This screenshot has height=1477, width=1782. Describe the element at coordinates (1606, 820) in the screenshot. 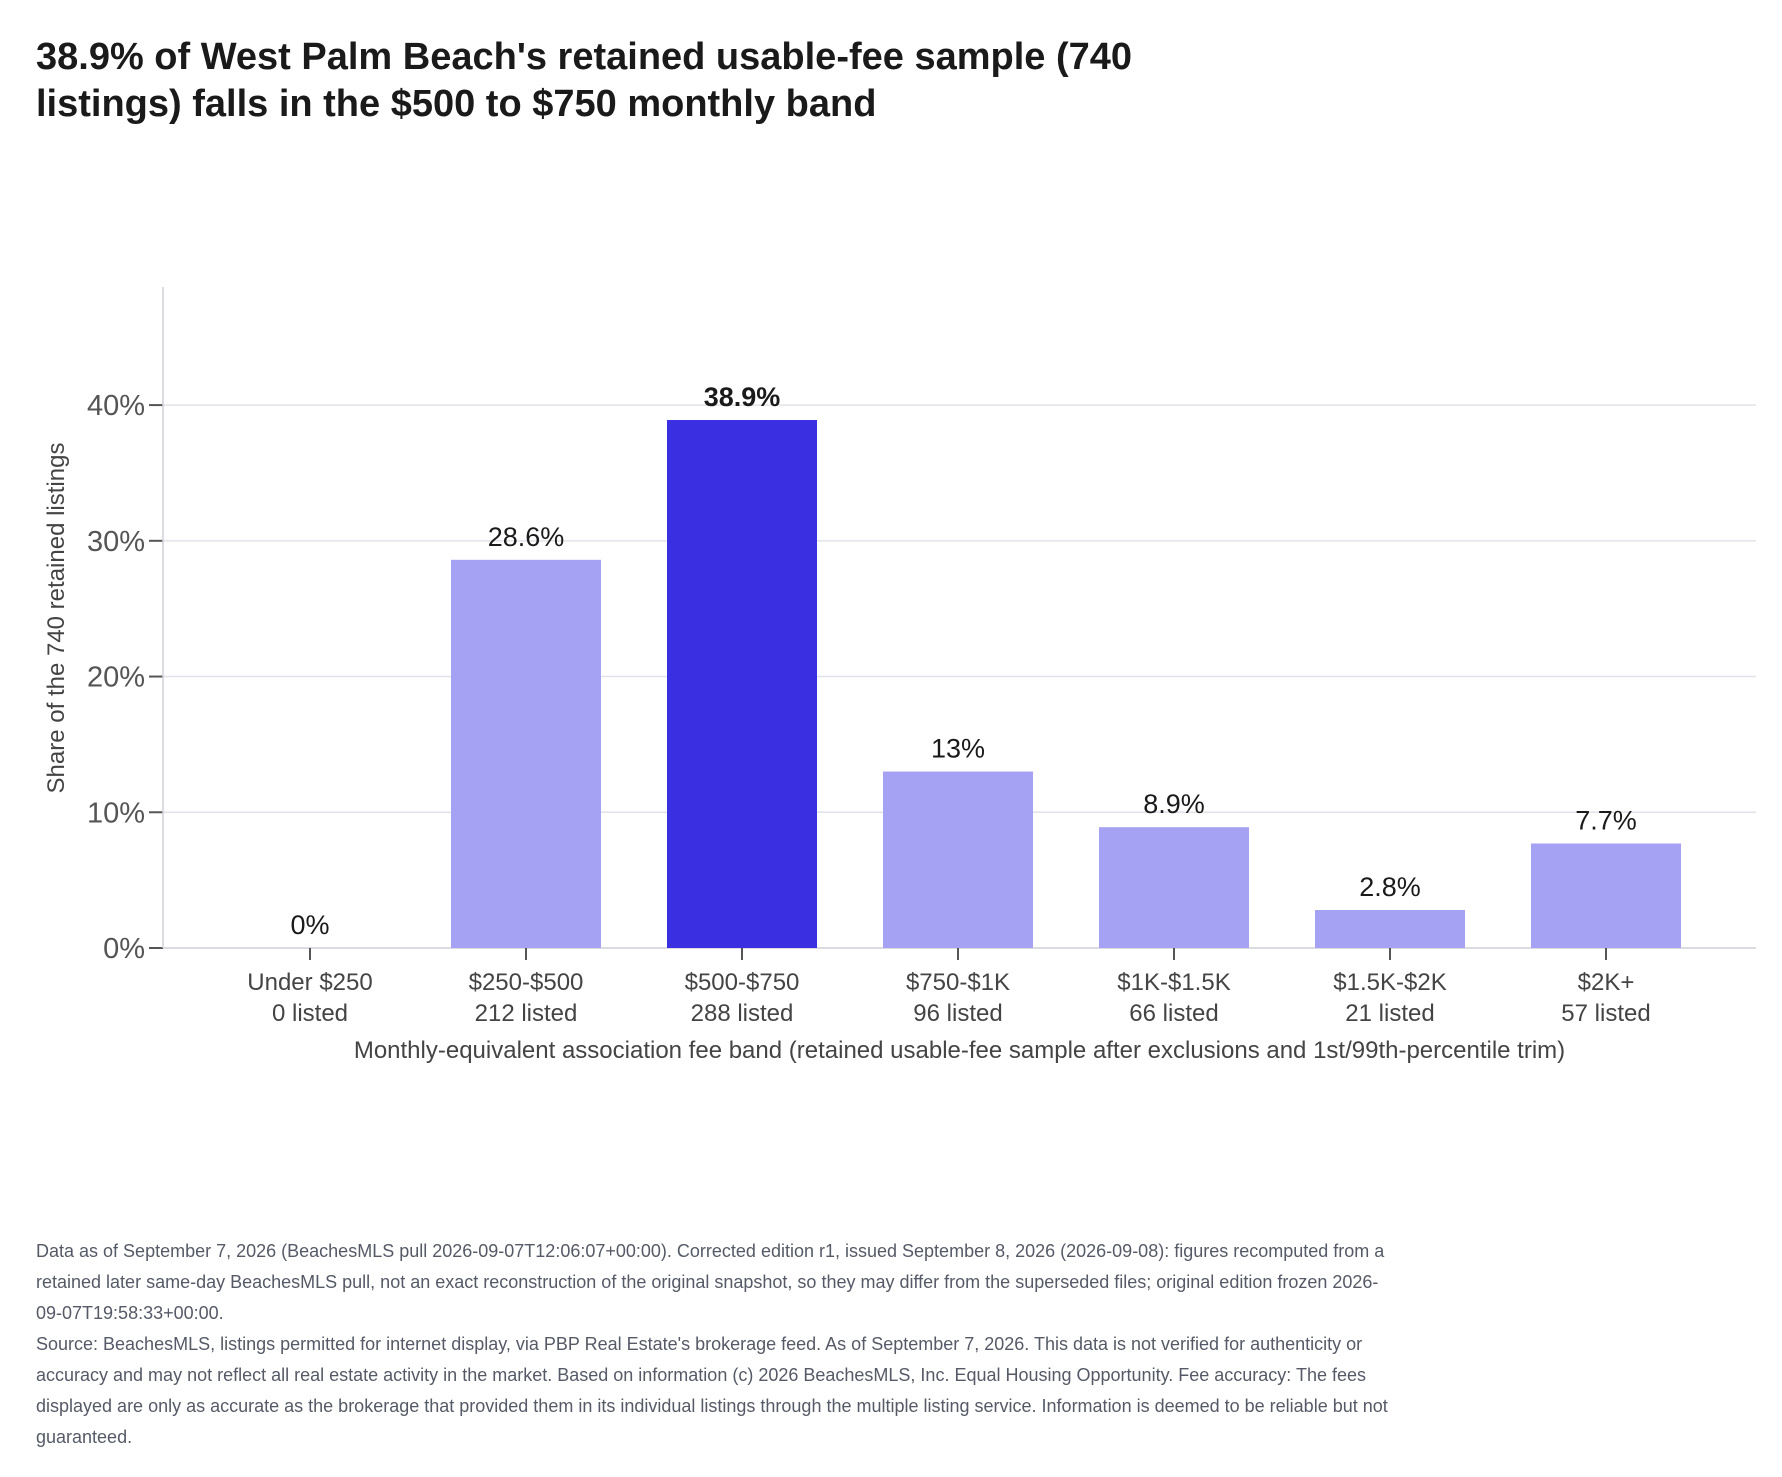

I see `data-label: 7.7%` at that location.